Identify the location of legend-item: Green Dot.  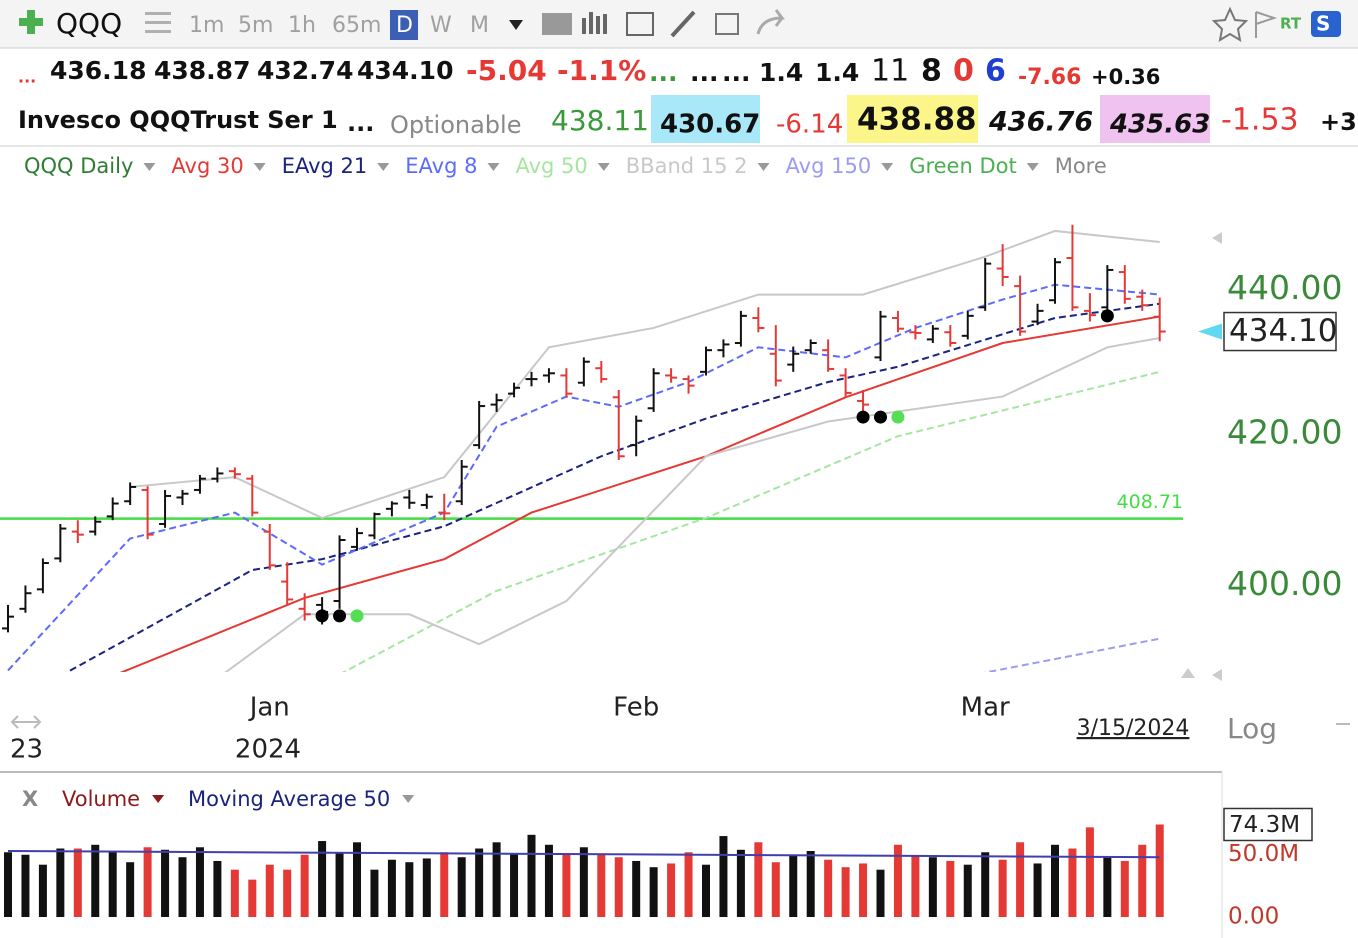
(963, 166).